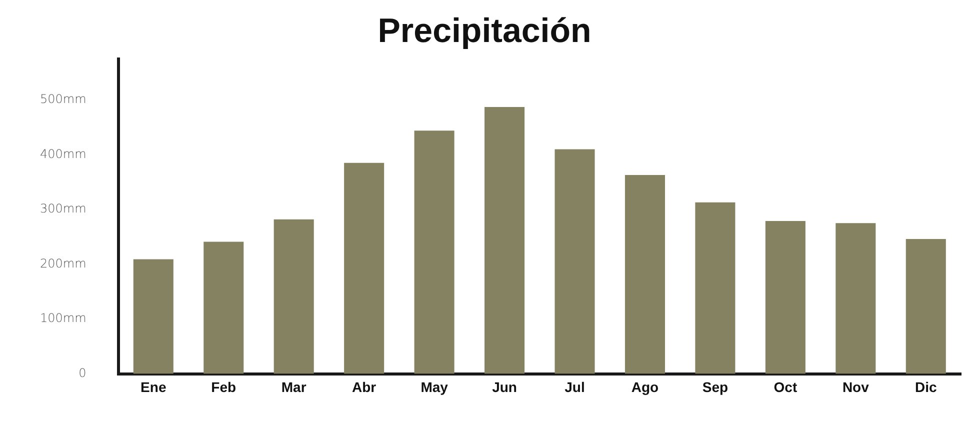  What do you see at coordinates (63, 318) in the screenshot?
I see `y-tick-label: 100mm` at bounding box center [63, 318].